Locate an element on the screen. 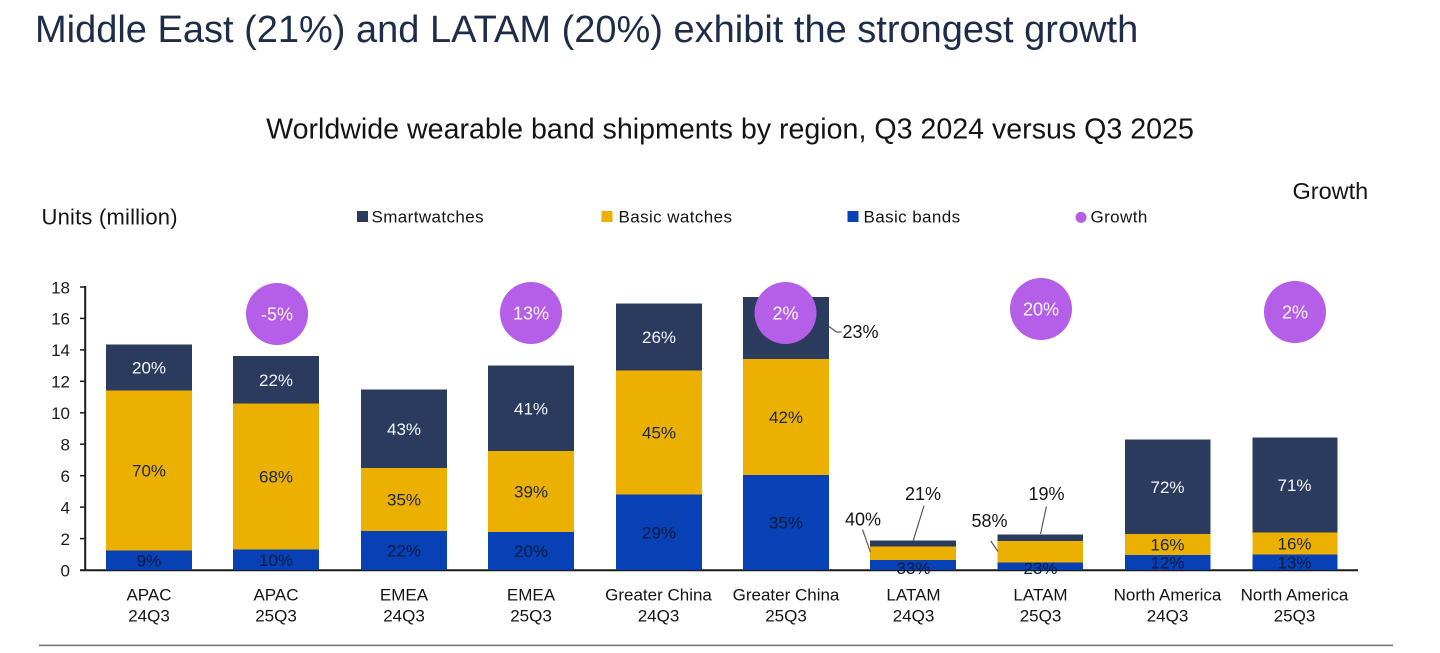 The width and height of the screenshot is (1440, 653). svg-text: Basic watches is located at coordinates (676, 216).